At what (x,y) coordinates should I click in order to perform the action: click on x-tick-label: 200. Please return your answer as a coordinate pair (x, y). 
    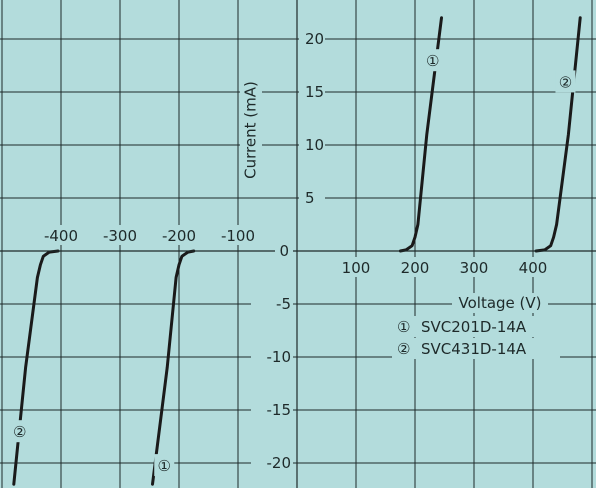
    Looking at the image, I should click on (415, 268).